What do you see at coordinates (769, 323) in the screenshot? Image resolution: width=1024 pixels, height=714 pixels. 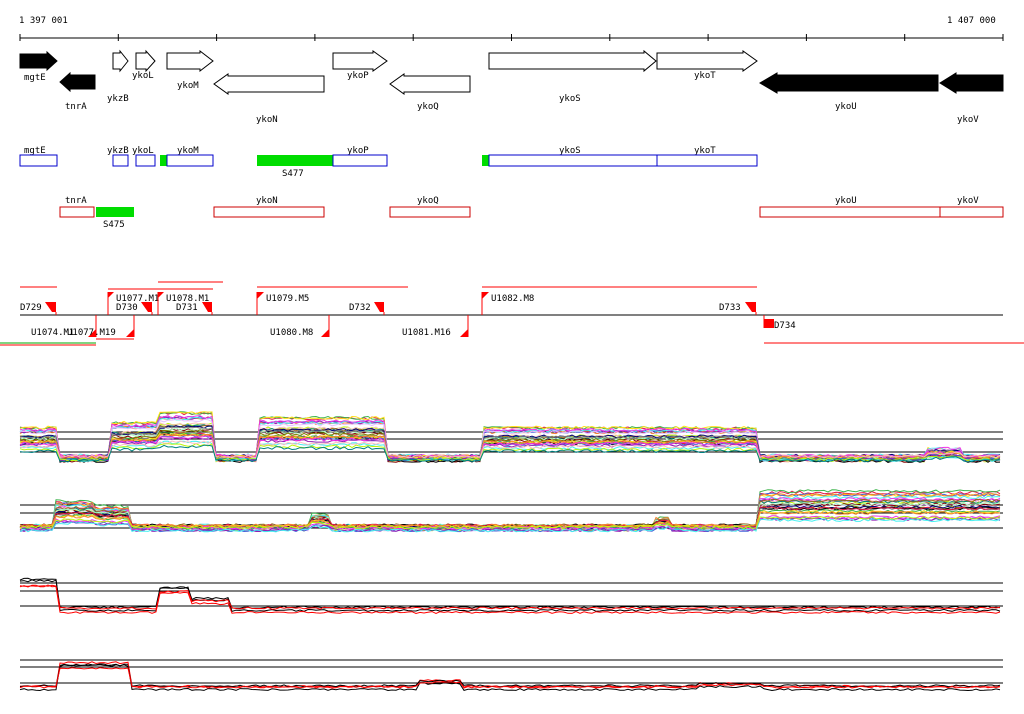 I see `marker-d734` at bounding box center [769, 323].